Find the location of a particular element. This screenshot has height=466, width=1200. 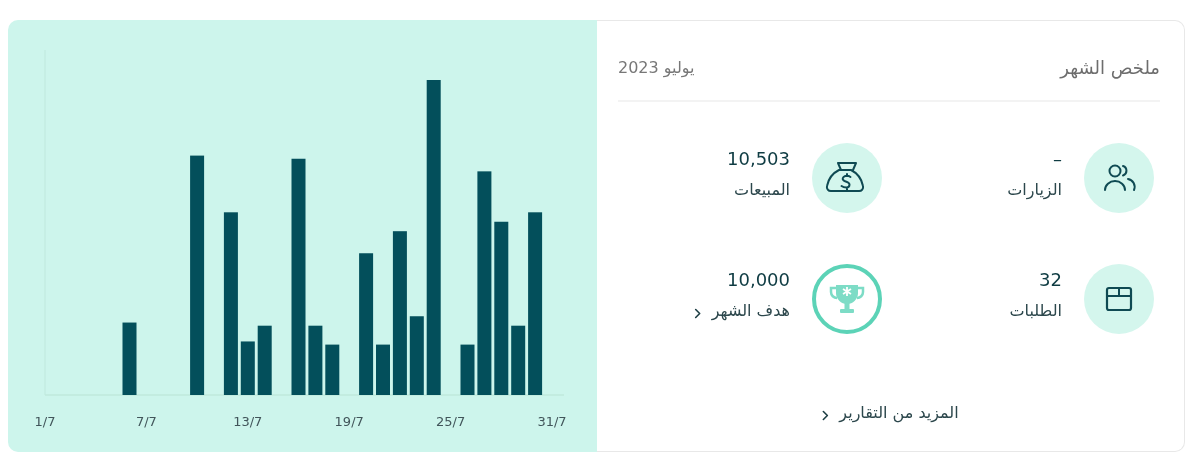

kpi-label: هدف الشهر is located at coordinates (750, 310).